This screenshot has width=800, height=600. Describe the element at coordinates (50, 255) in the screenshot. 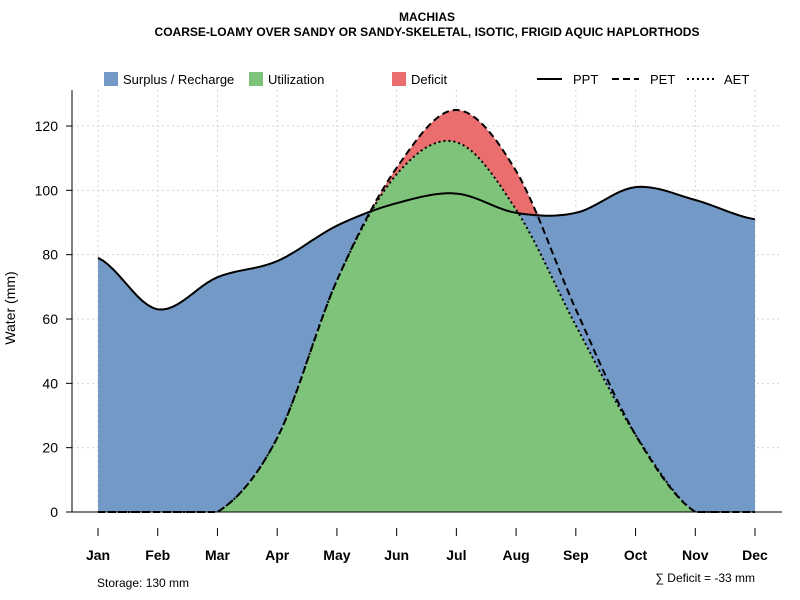

I see `y-tick-label: 80` at that location.